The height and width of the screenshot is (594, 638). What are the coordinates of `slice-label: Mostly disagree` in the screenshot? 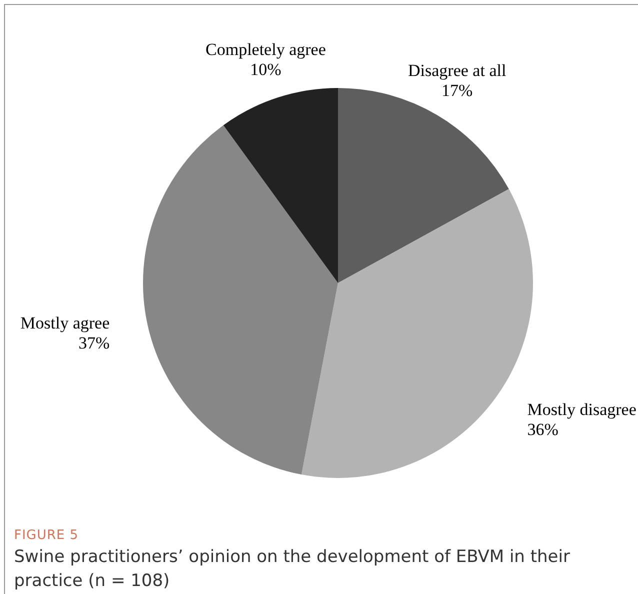 It's located at (581, 410).